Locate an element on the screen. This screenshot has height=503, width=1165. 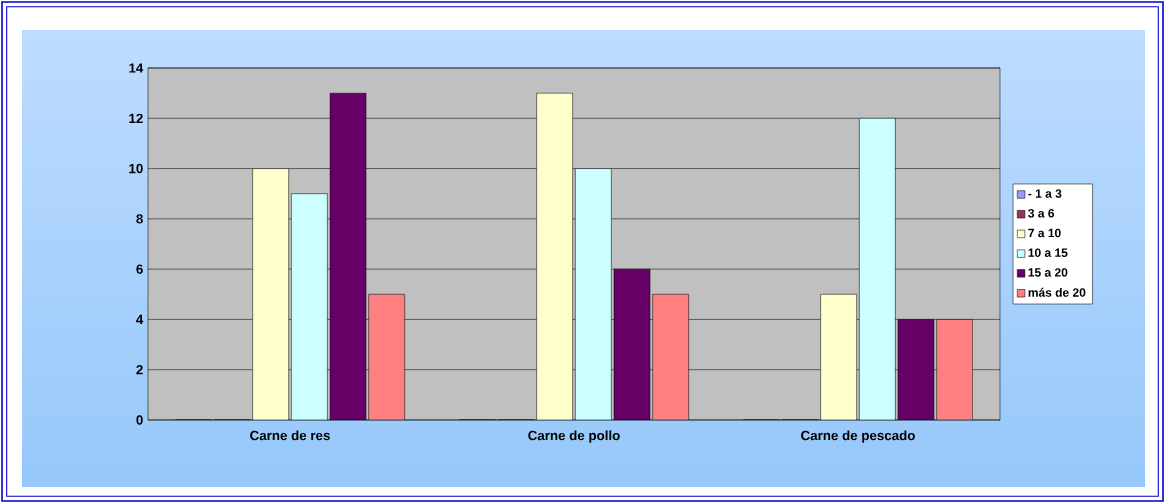
legend-label: más de 20 is located at coordinates (1057, 292).